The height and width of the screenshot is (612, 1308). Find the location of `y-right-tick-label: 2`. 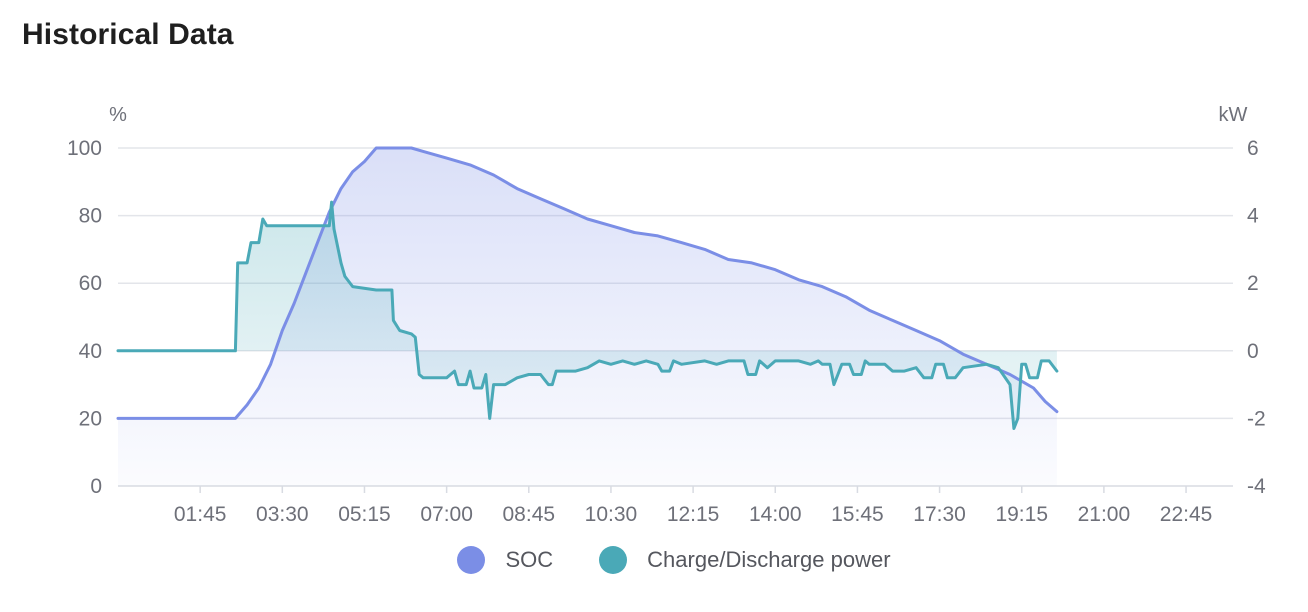

y-right-tick-label: 2 is located at coordinates (1253, 283).